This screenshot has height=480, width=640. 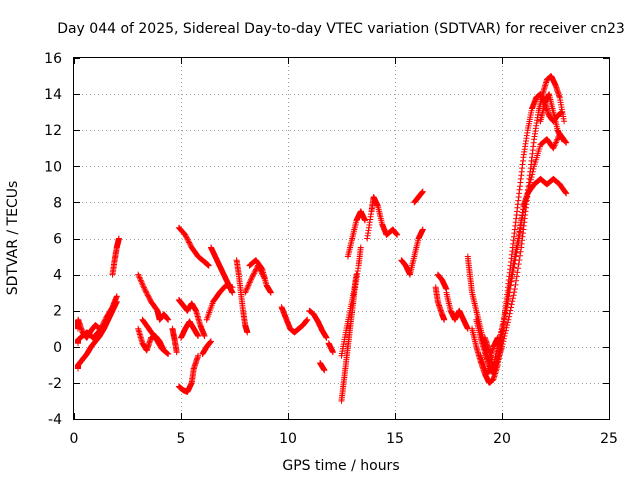 I want to click on x-tick-label: 10, so click(x=288, y=439).